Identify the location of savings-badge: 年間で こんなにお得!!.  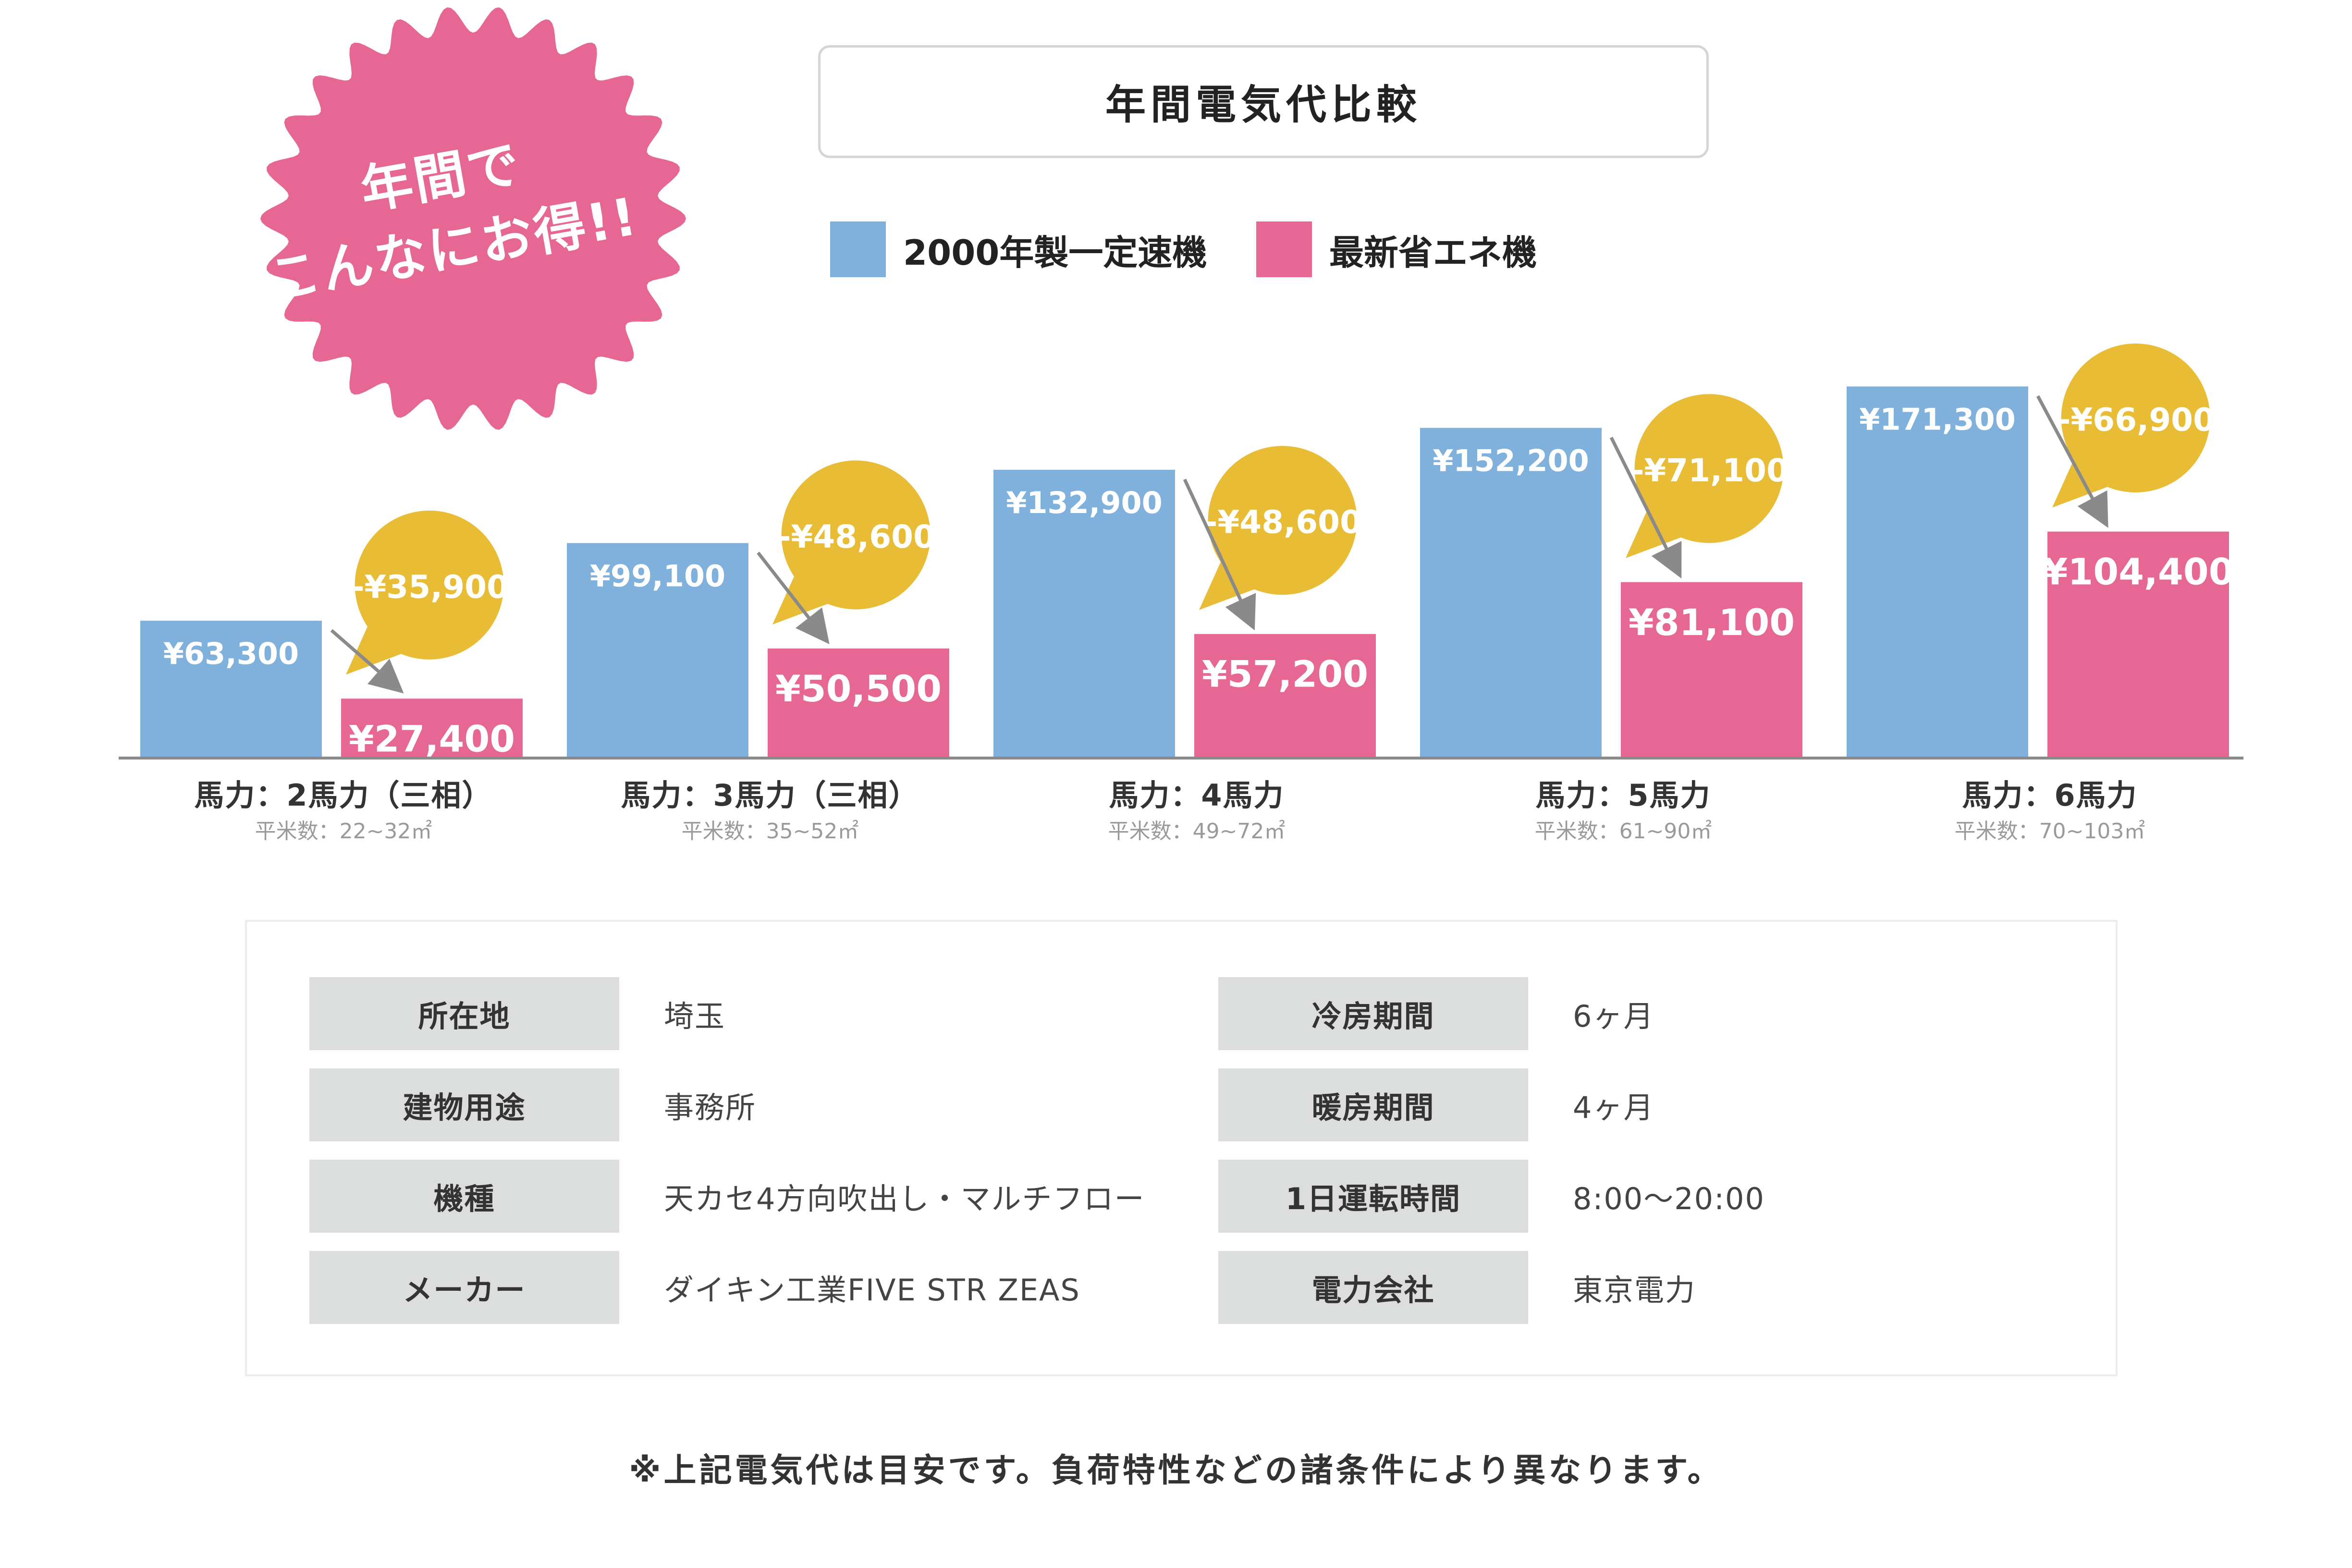
(473, 219).